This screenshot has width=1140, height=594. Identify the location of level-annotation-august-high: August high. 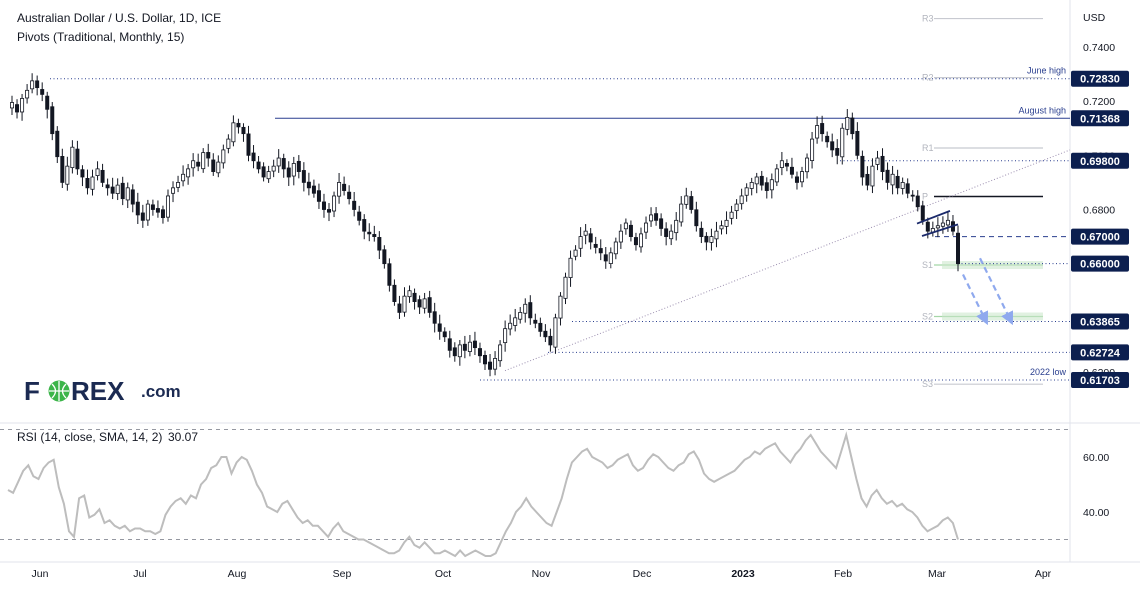
(1042, 110).